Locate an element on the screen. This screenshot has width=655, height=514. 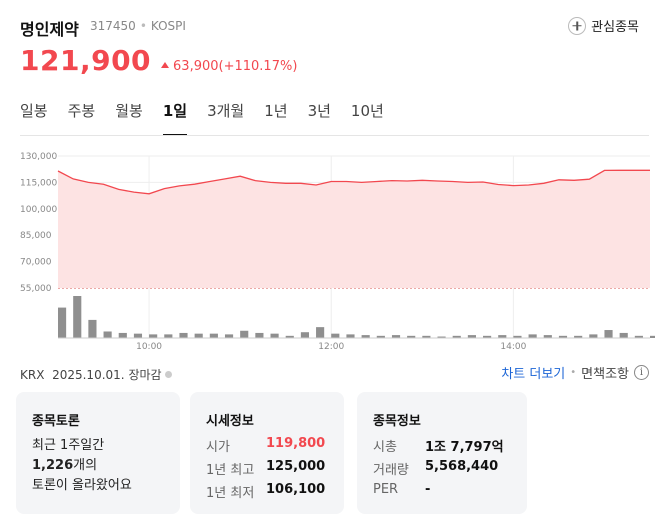
tab-10-years: 10년 is located at coordinates (367, 111).